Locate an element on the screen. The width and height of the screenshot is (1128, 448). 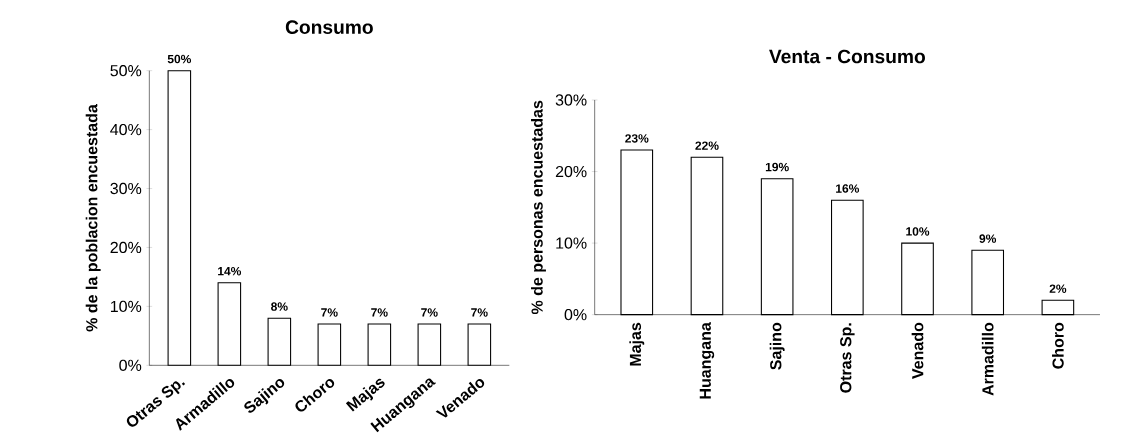
chart-title: Consumo is located at coordinates (329, 27).